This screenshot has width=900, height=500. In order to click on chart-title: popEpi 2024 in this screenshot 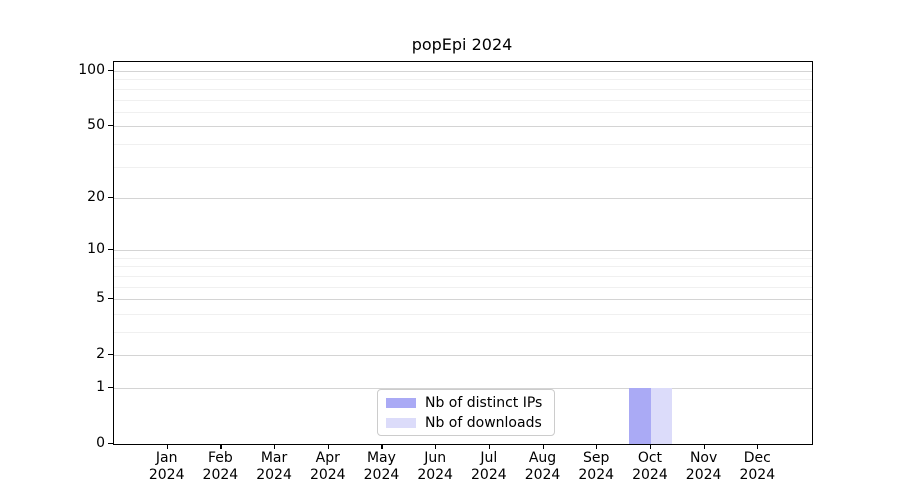, I will do `click(462, 44)`.